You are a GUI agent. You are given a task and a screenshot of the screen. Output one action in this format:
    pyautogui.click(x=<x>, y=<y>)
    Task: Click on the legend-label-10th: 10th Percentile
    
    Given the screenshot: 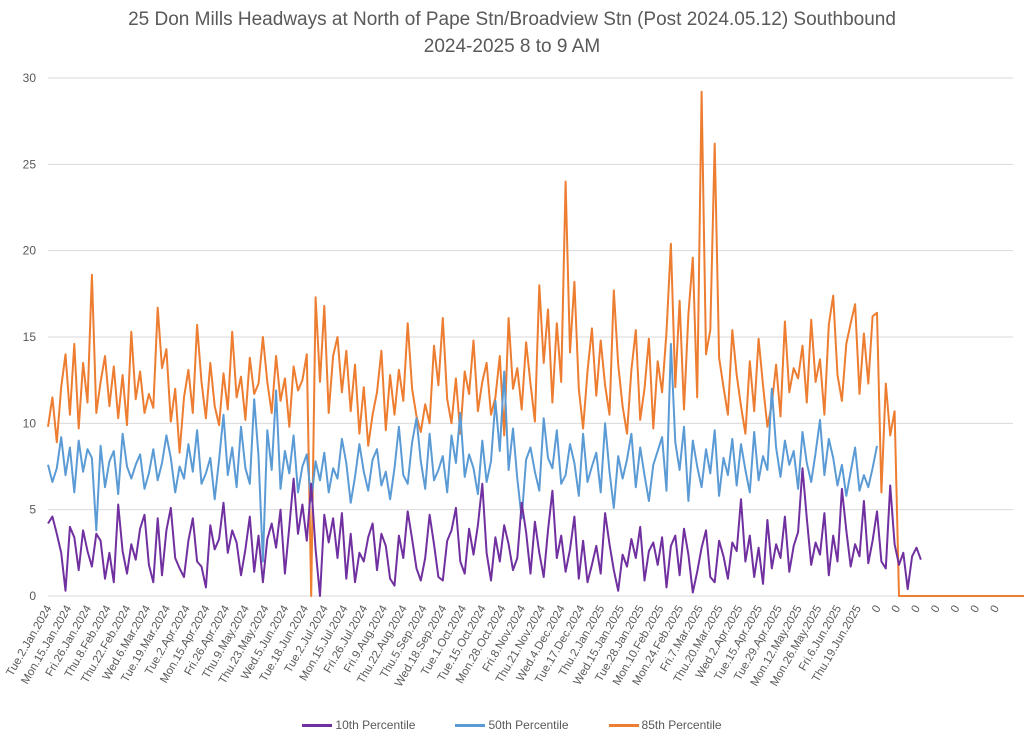 What is the action you would take?
    pyautogui.click(x=375, y=725)
    